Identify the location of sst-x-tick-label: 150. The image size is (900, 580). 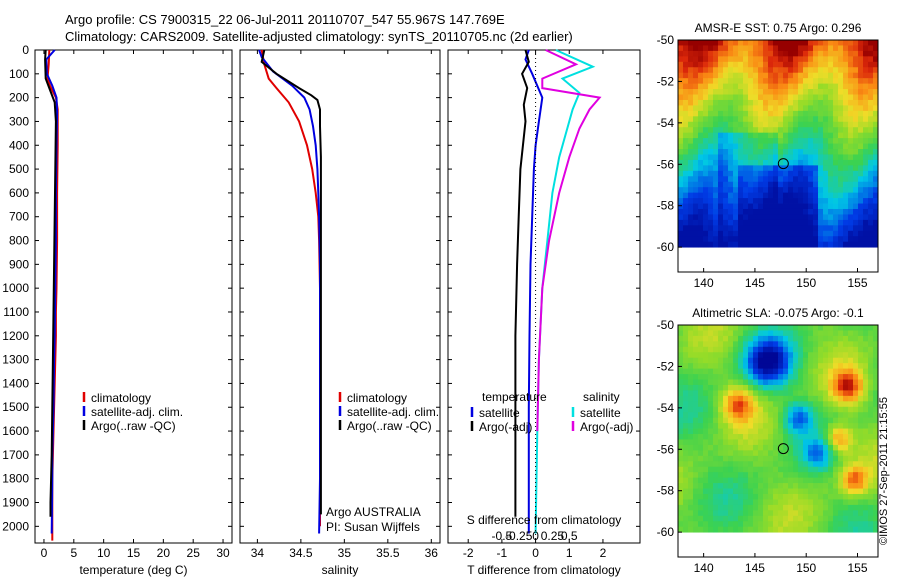
(806, 283).